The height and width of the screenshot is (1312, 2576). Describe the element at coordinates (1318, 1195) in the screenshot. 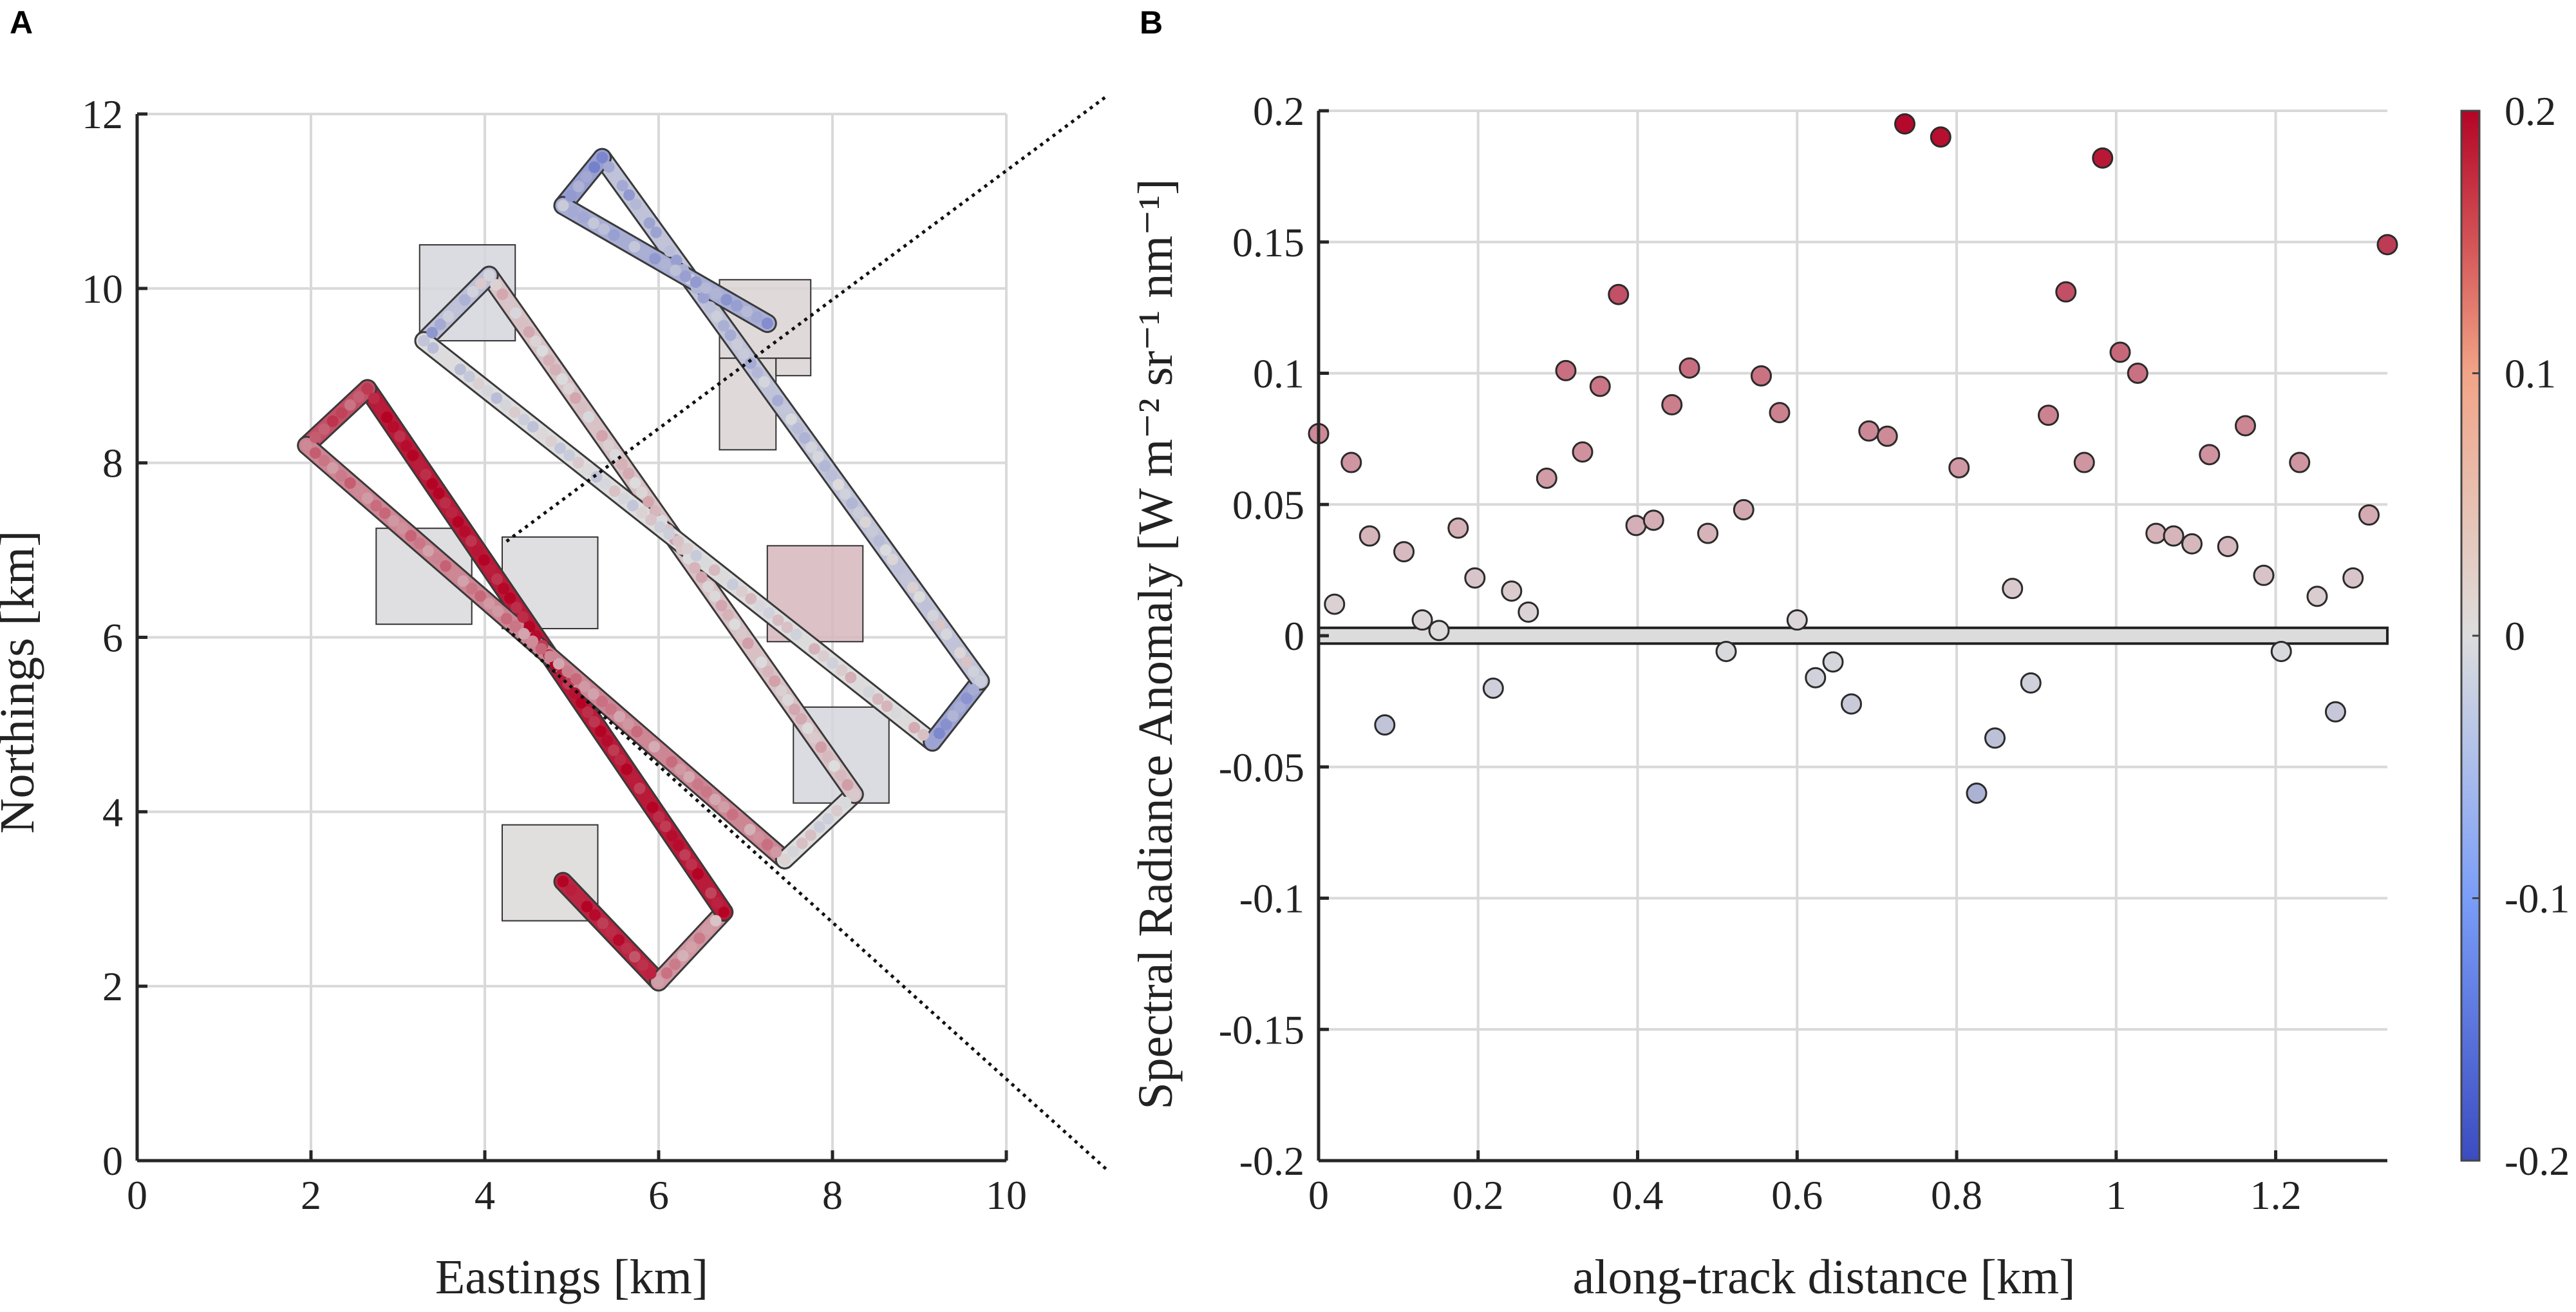

I see `panel-b-xtick-label: 0` at that location.